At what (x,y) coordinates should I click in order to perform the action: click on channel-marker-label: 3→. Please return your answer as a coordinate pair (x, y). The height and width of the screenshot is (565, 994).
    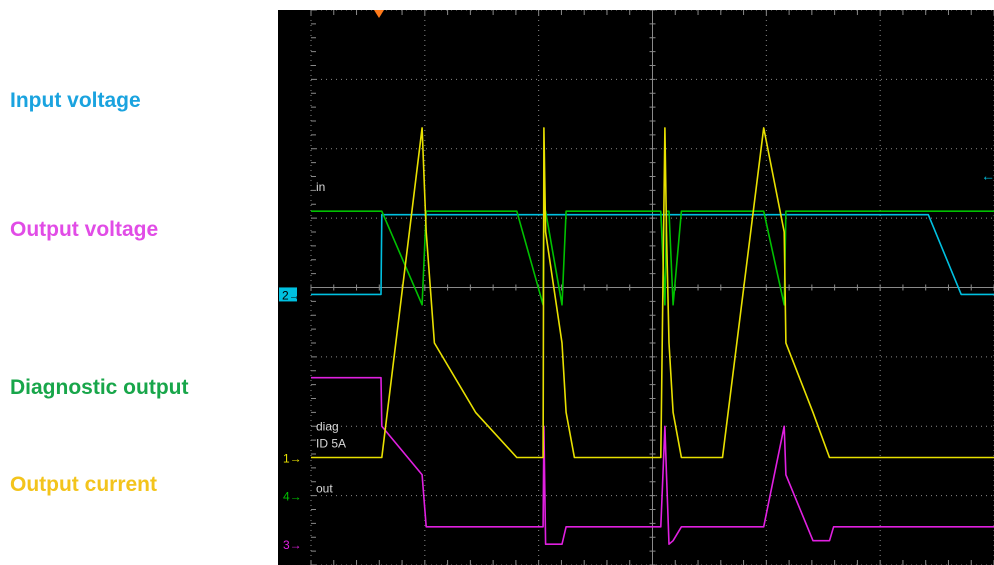
    Looking at the image, I should click on (292, 545).